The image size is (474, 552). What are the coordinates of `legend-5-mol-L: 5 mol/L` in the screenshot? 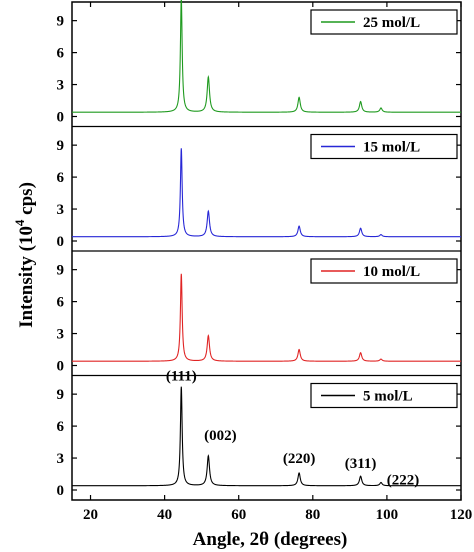 It's located at (384, 395).